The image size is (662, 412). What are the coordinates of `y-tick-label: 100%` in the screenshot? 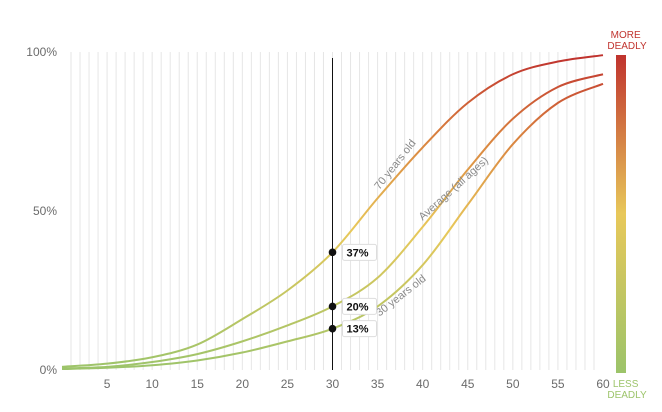 It's located at (41, 52).